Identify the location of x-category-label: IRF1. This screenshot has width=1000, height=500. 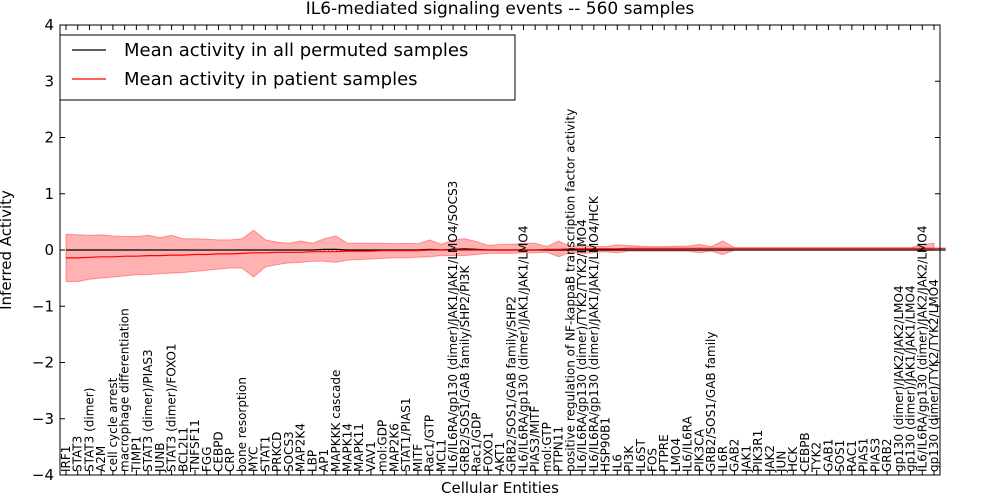
(66, 459).